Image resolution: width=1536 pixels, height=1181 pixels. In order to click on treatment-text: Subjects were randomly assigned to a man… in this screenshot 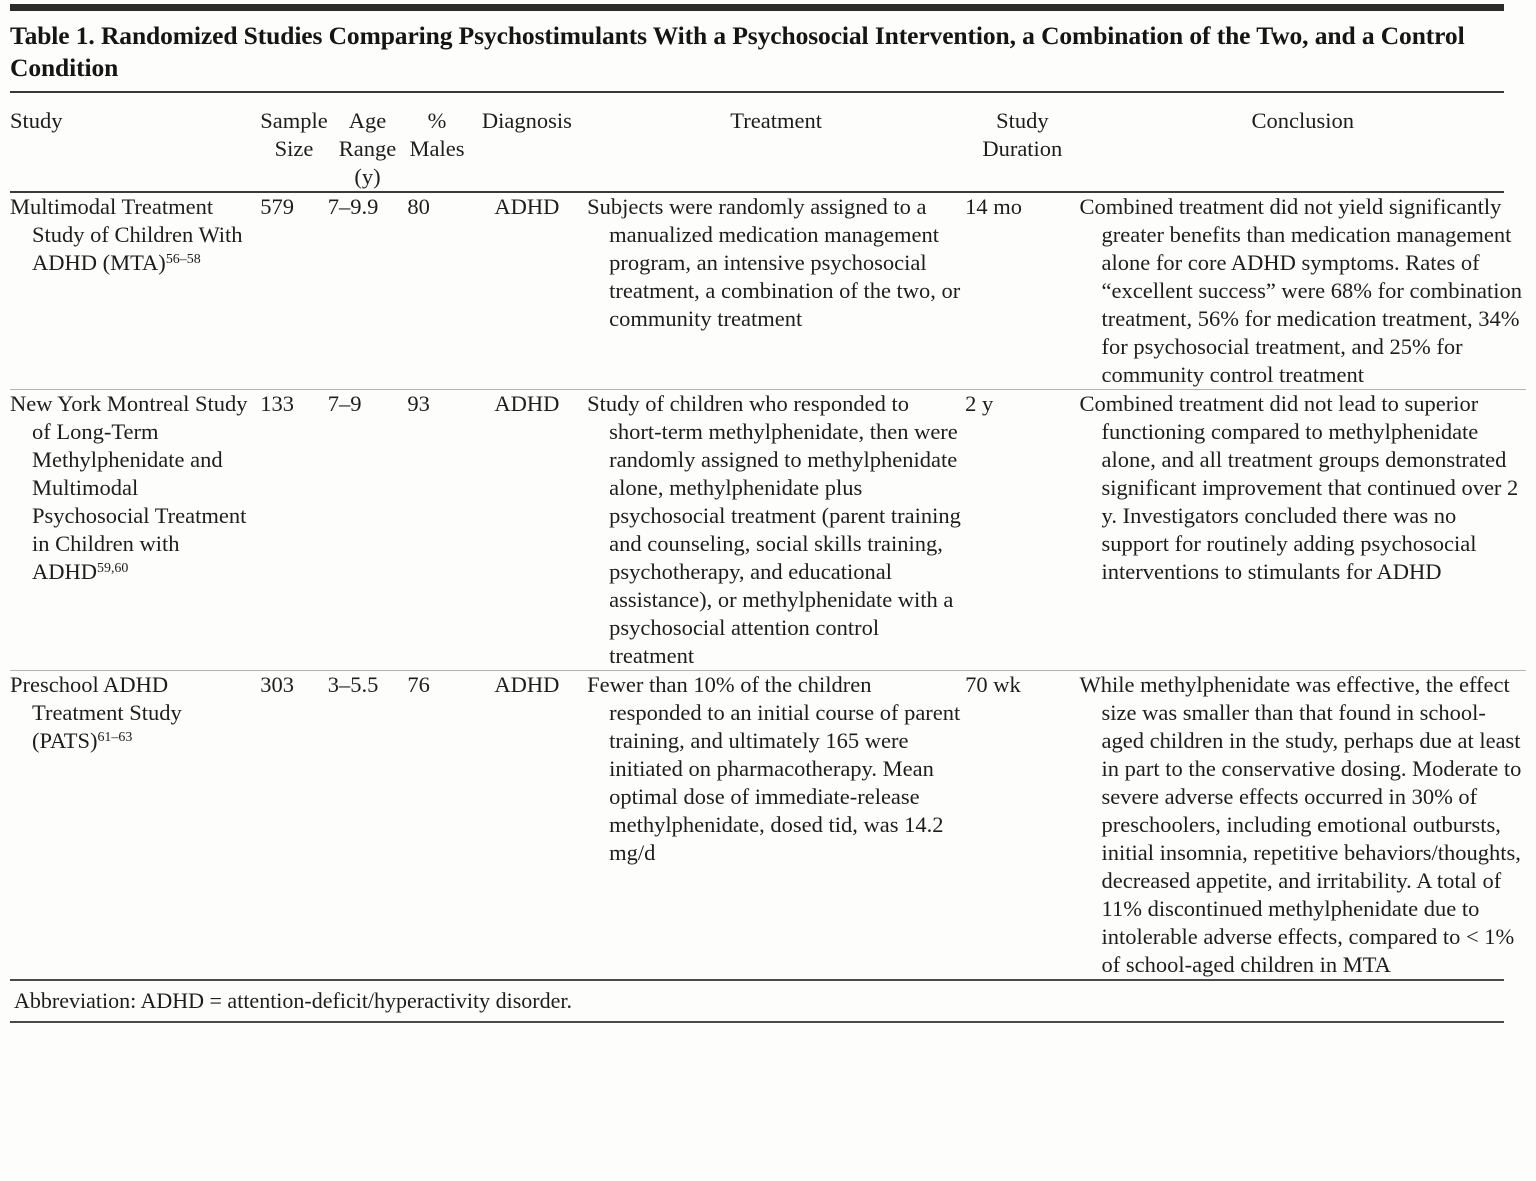, I will do `click(774, 262)`.